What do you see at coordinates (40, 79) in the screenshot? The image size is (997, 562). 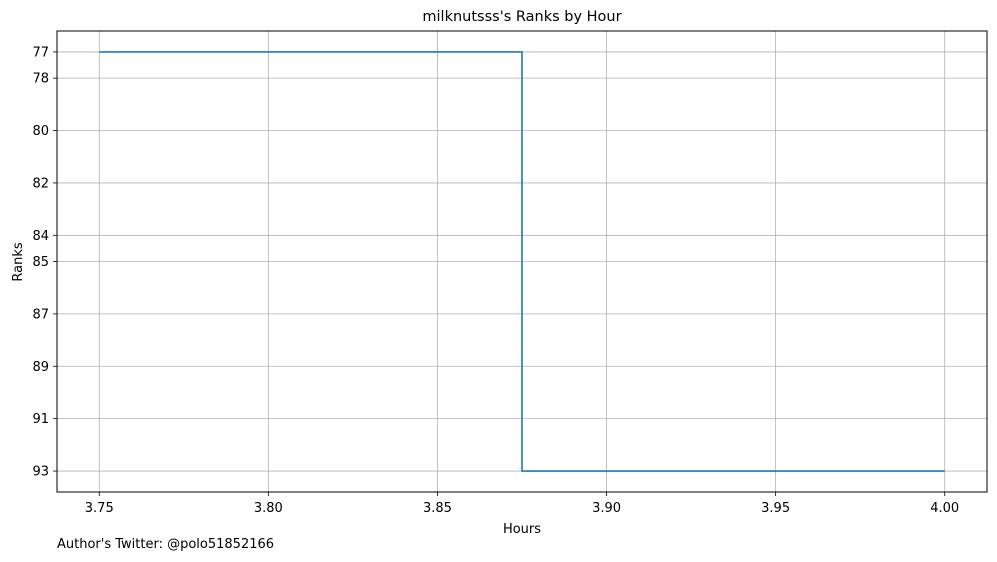 I see `y-tick-label: 78` at bounding box center [40, 79].